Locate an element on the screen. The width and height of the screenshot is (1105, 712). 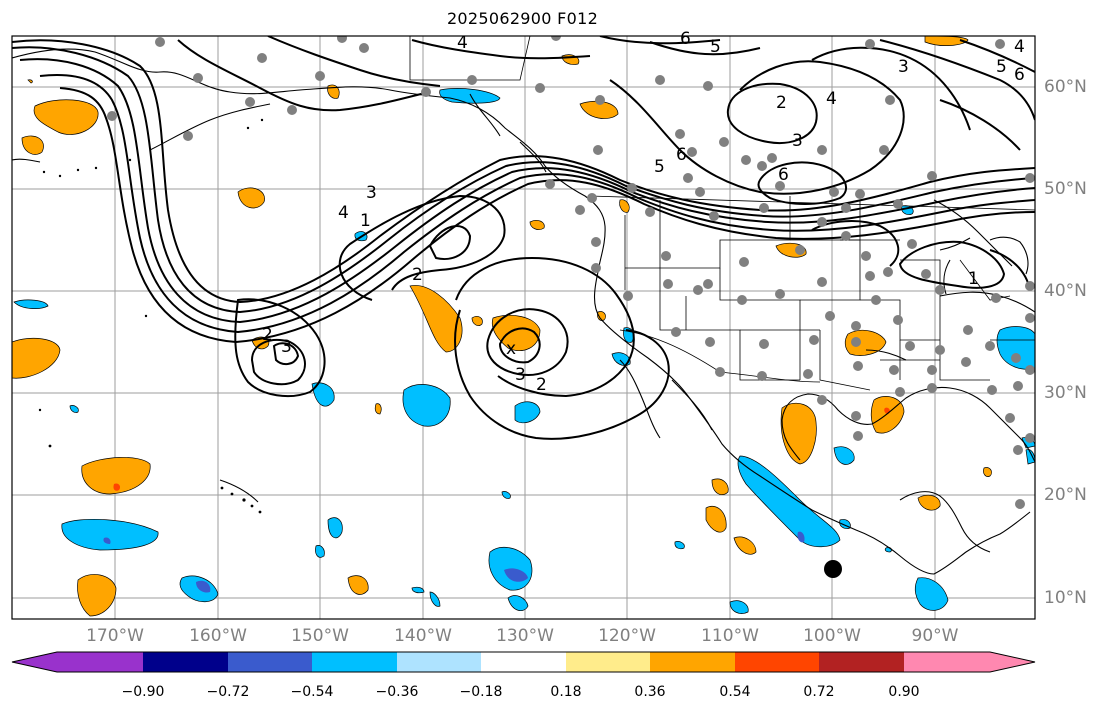
colorbar-tick-label: −0.18 is located at coordinates (481, 692).